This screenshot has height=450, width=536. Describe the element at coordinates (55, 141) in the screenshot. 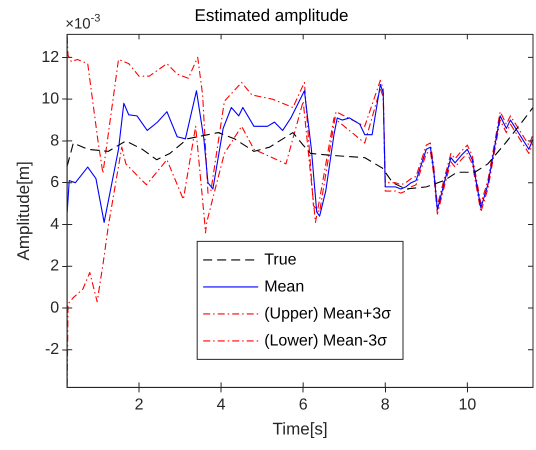

I see `y-tick-label: 8` at that location.